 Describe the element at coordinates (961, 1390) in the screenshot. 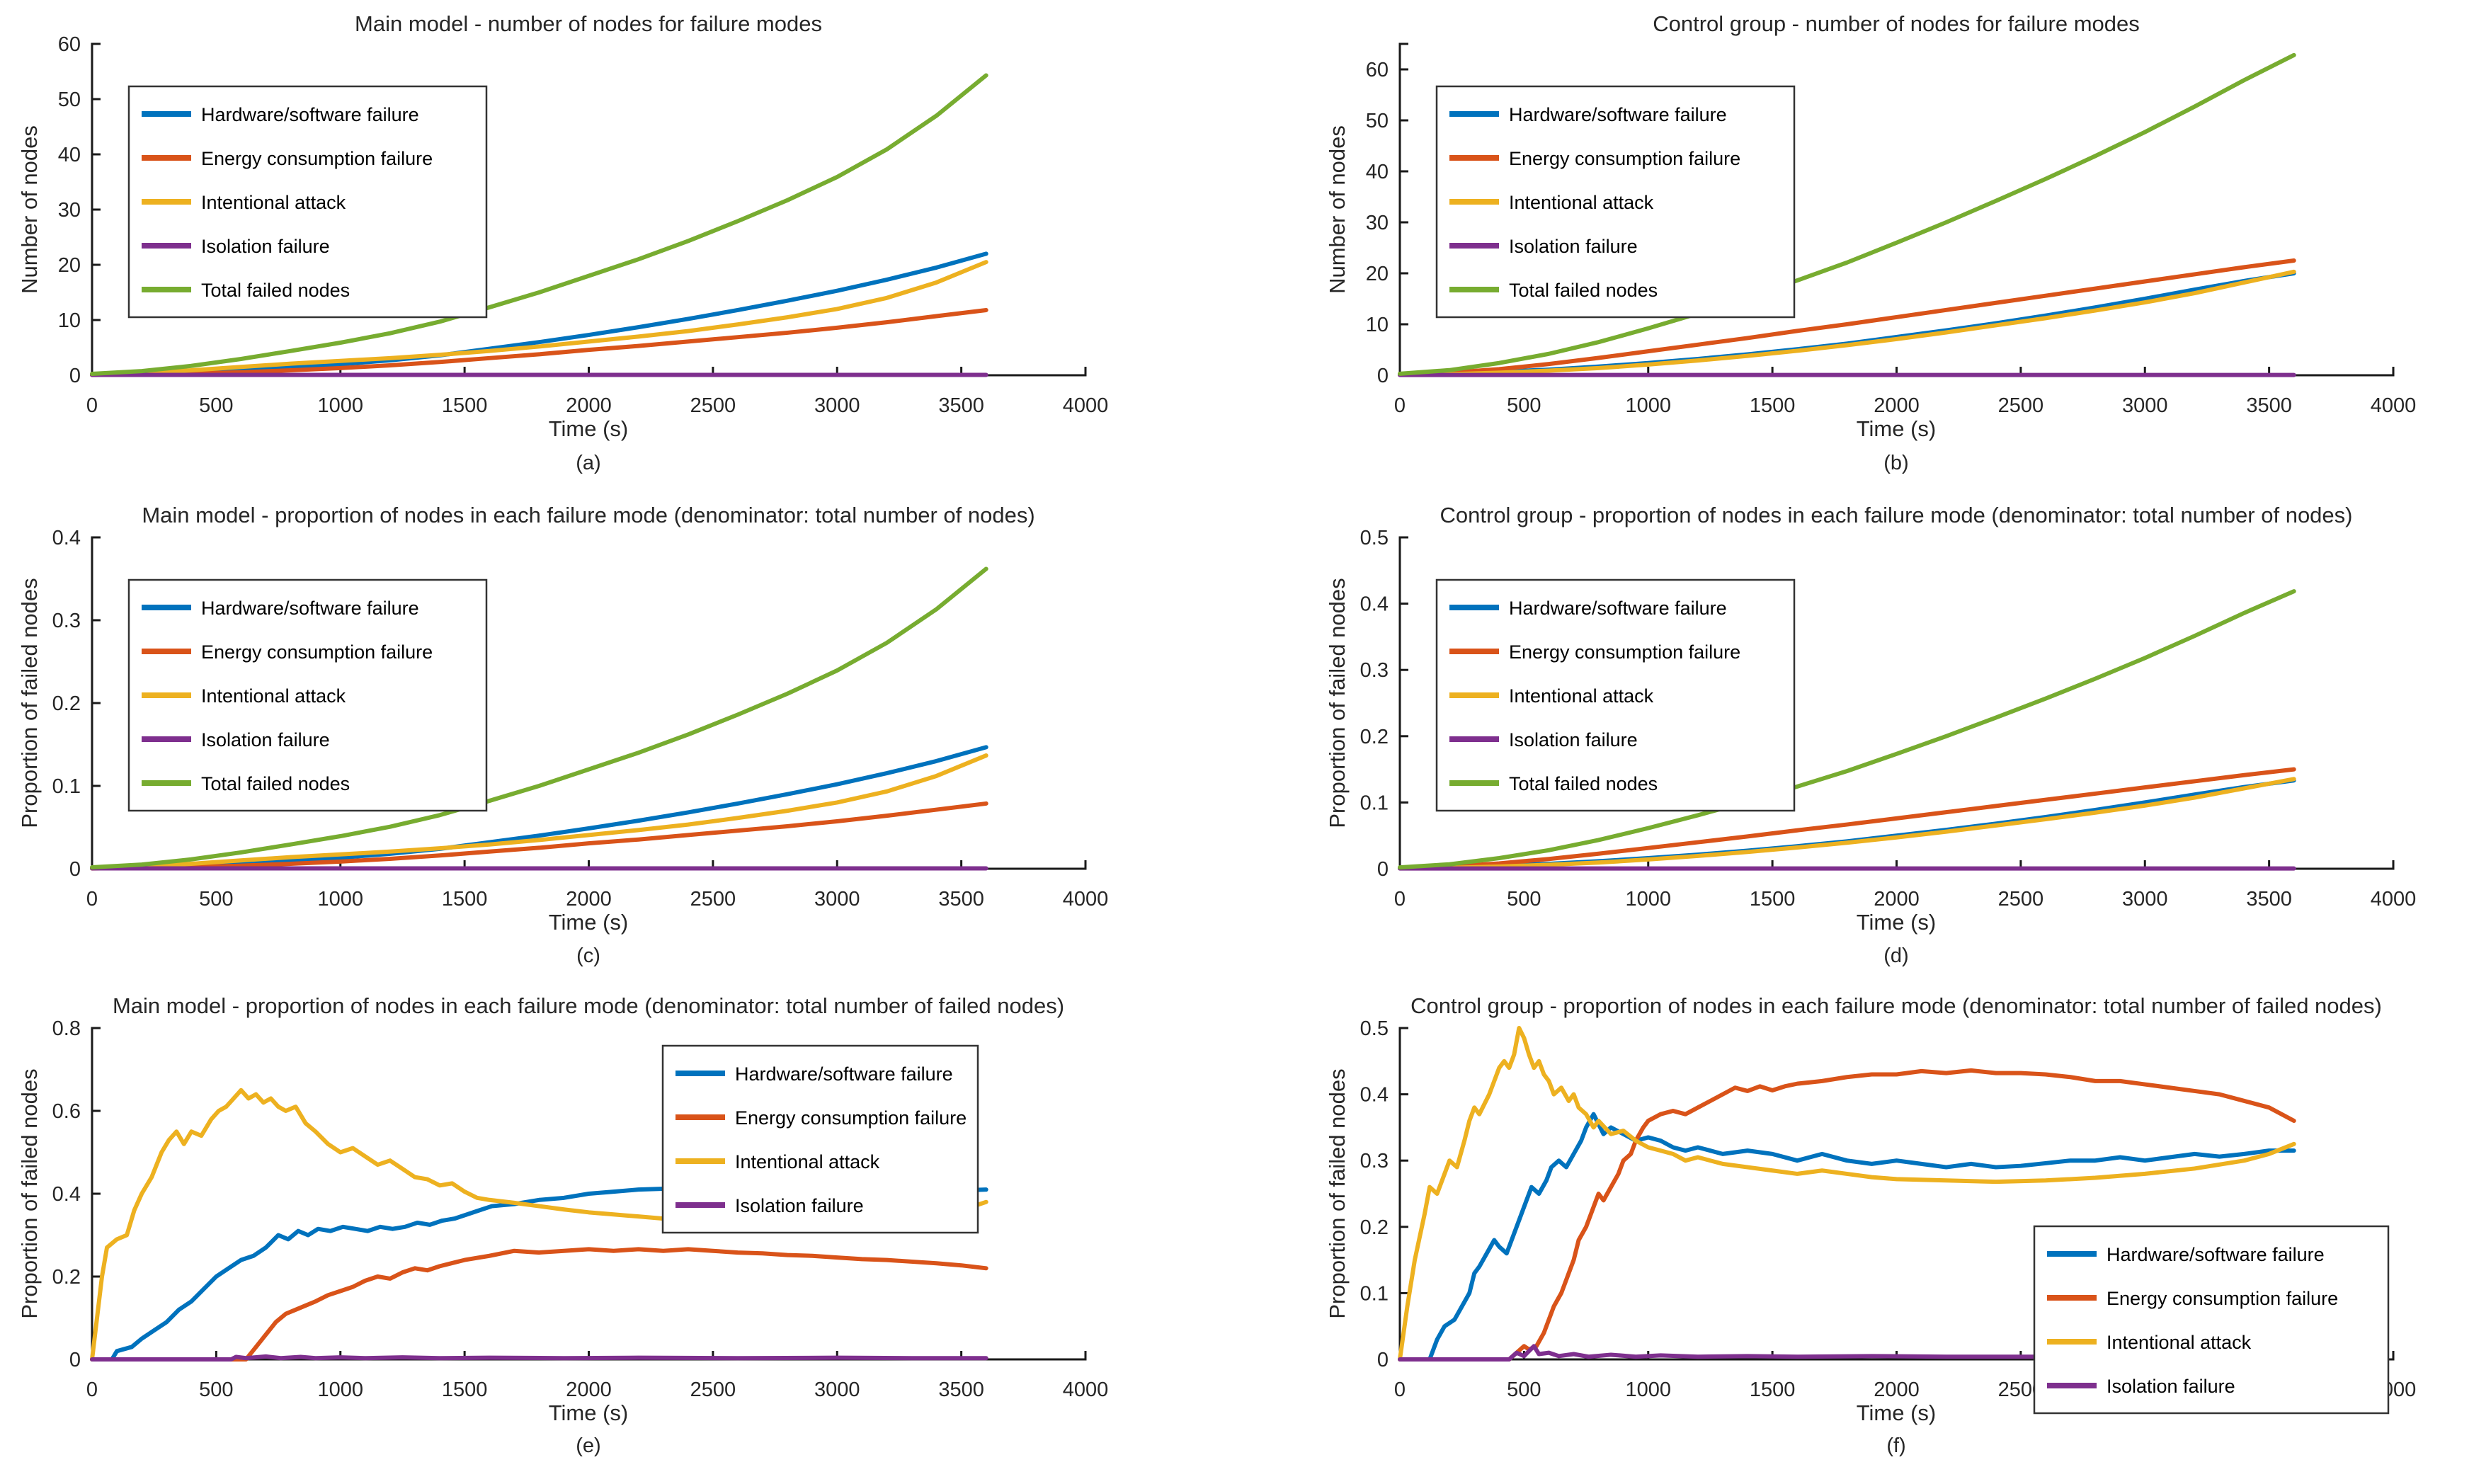

I see `panel-e-xtick-label: 3500` at that location.